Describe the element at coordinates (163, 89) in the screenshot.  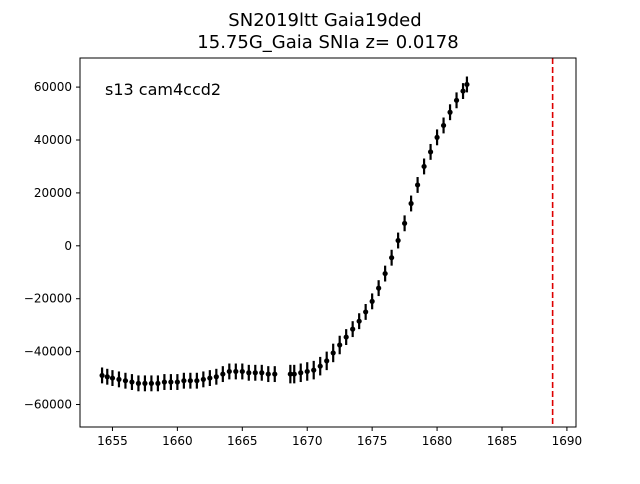
I see `chart-annotation: s13 cam4ccd2` at that location.